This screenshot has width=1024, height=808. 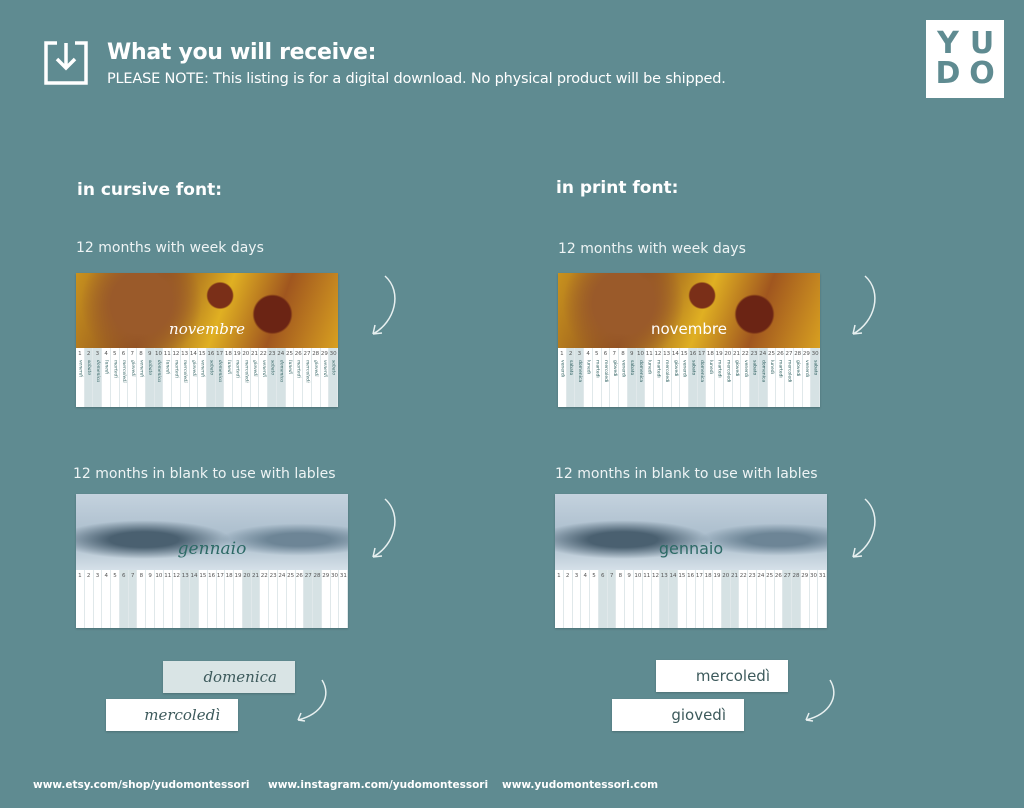 What do you see at coordinates (686, 474) in the screenshot?
I see `print-blank-title: 12 months in blank to use with lables` at bounding box center [686, 474].